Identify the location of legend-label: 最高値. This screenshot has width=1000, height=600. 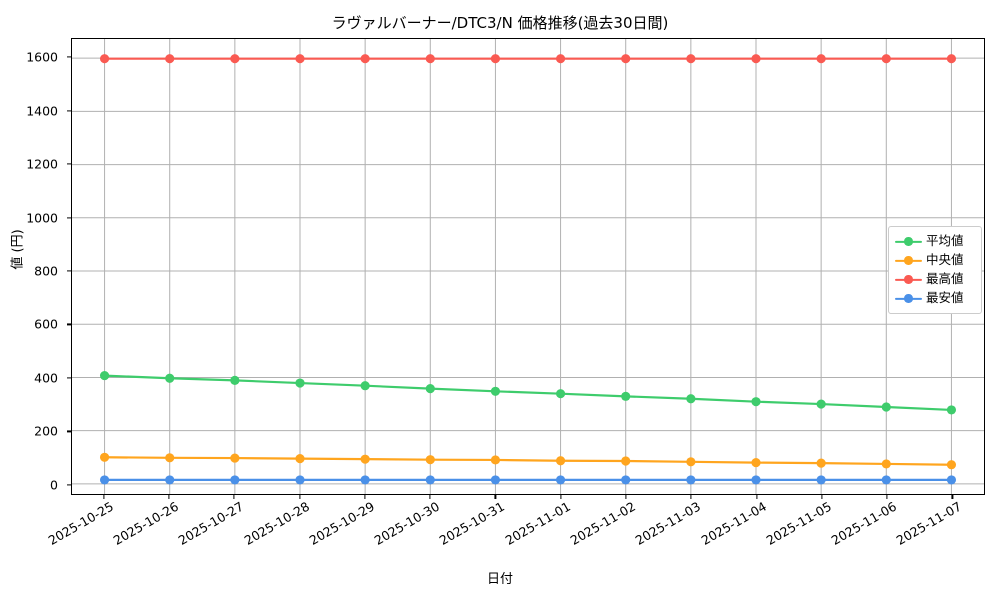
(945, 279).